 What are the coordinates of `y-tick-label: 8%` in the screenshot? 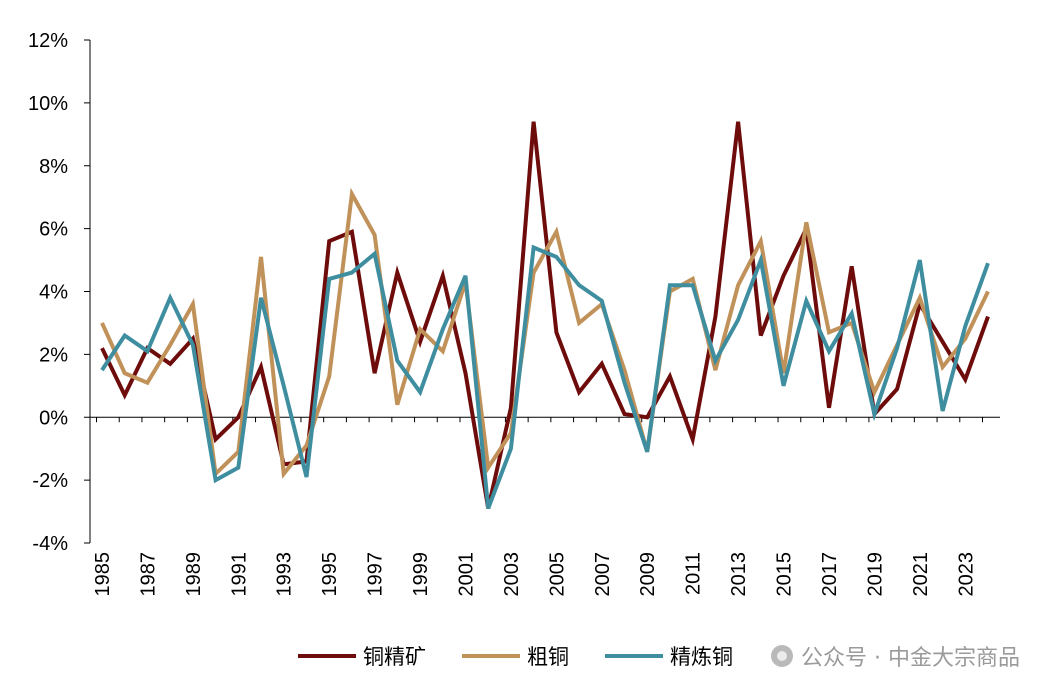 It's located at (53, 167).